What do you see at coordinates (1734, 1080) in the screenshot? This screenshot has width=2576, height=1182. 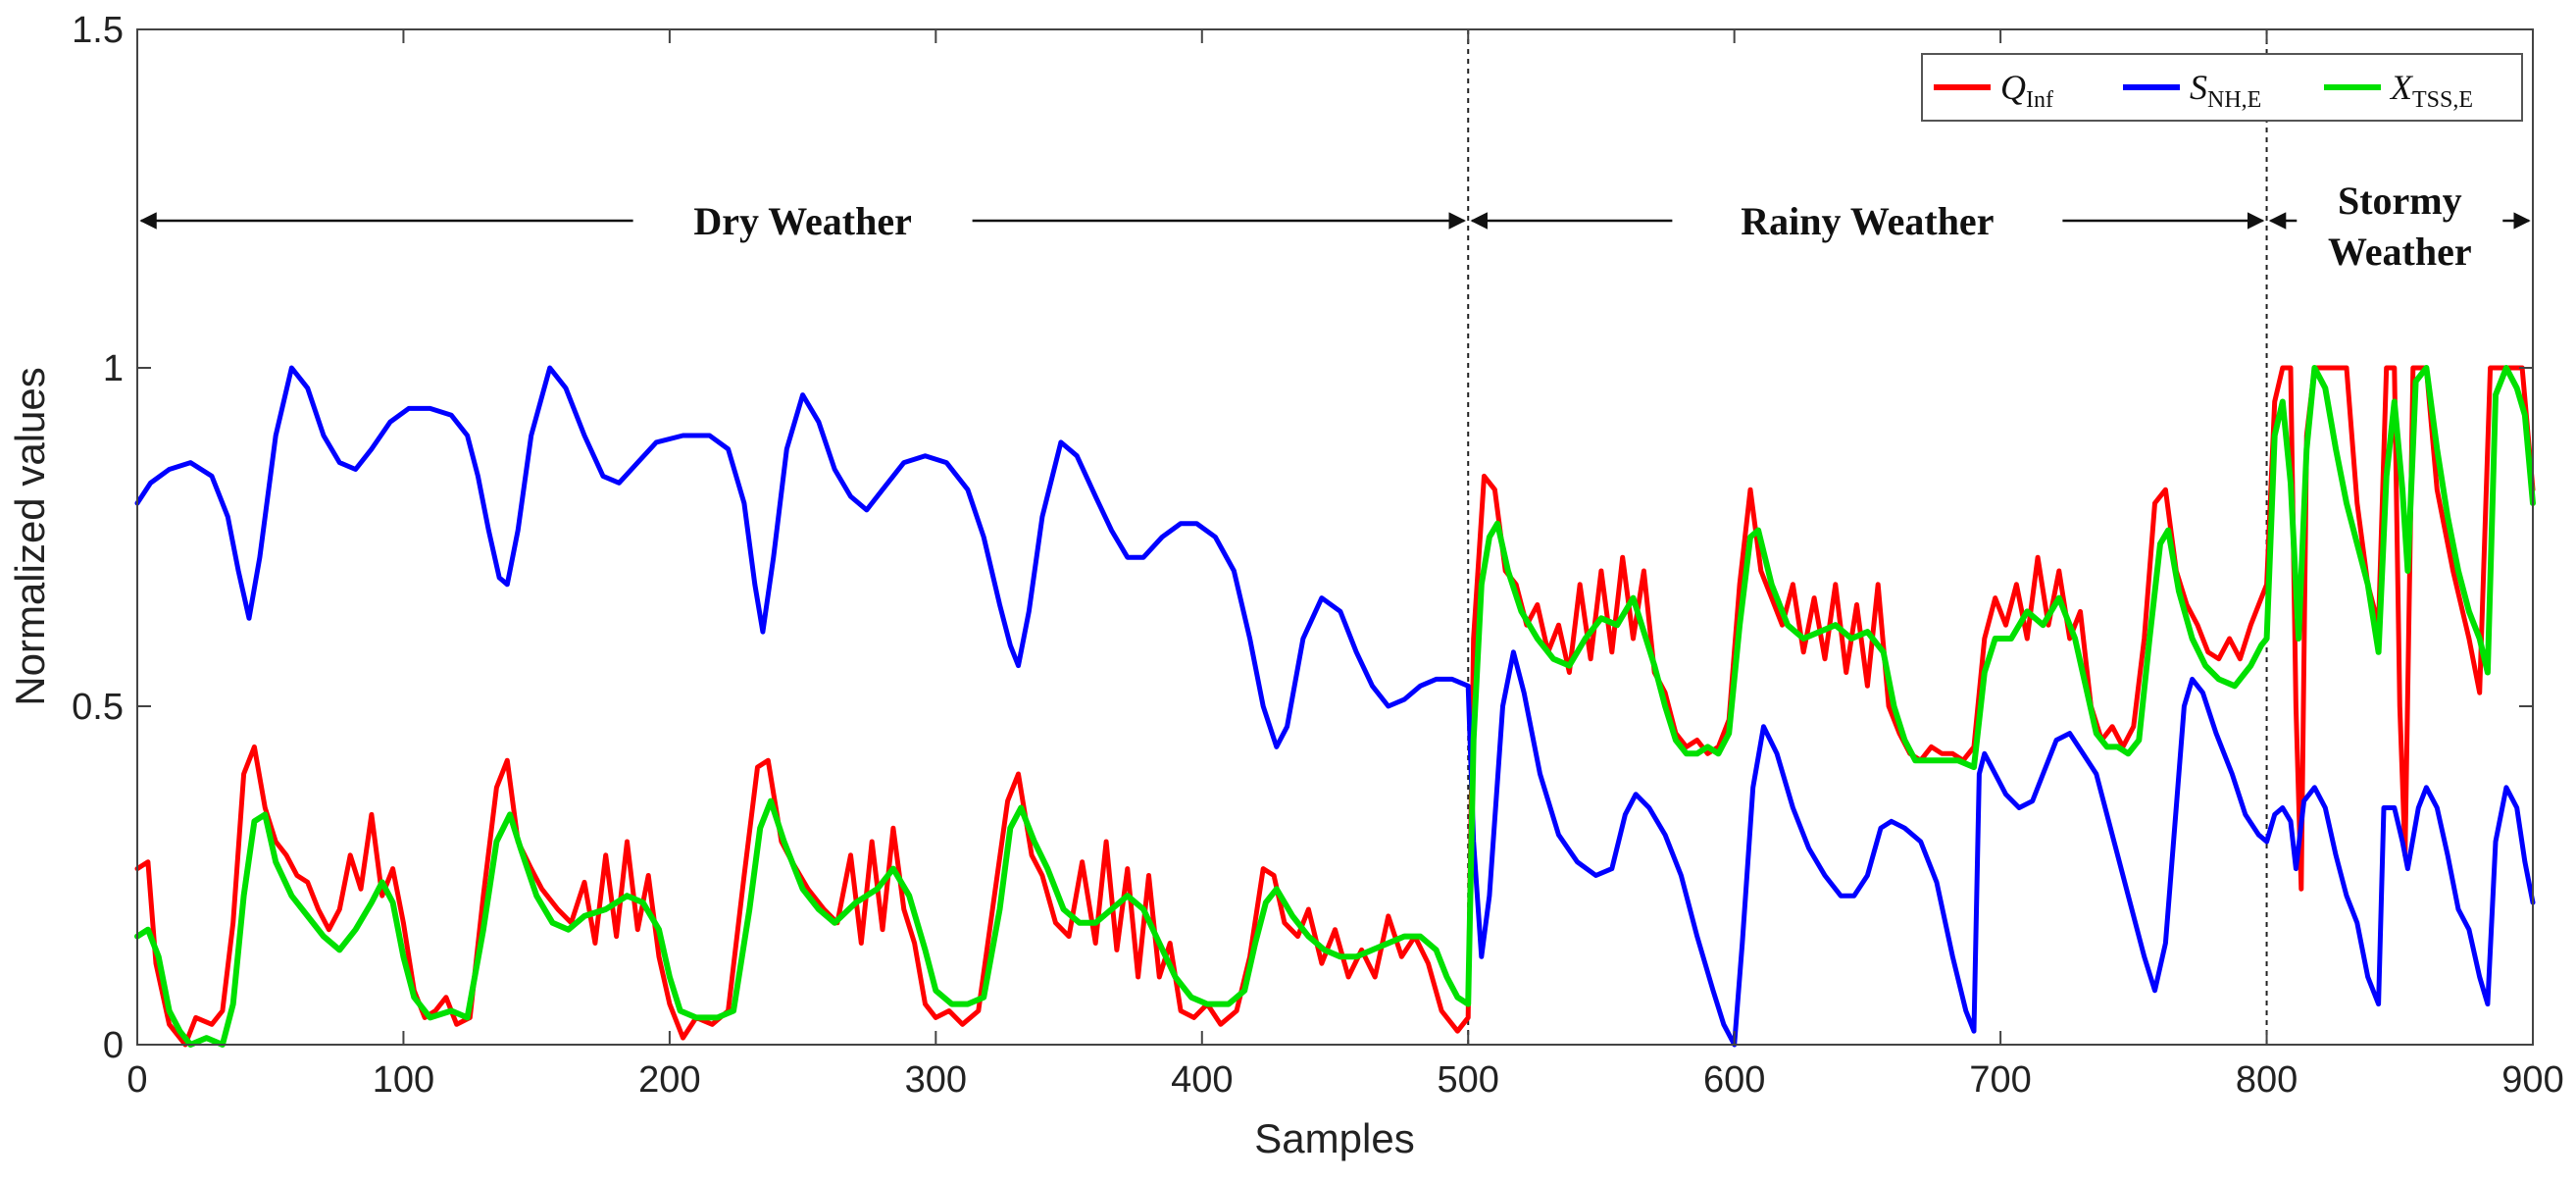 I see `x-tick-label: 600` at bounding box center [1734, 1080].